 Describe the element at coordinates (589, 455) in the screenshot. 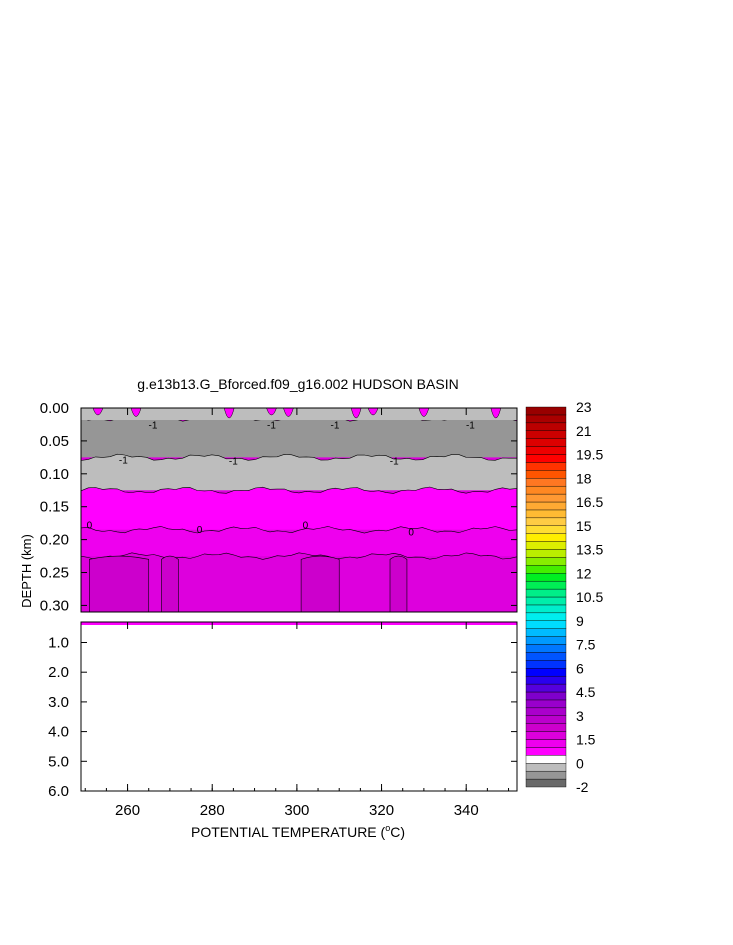

I see `colorbar-label: 19.5` at that location.